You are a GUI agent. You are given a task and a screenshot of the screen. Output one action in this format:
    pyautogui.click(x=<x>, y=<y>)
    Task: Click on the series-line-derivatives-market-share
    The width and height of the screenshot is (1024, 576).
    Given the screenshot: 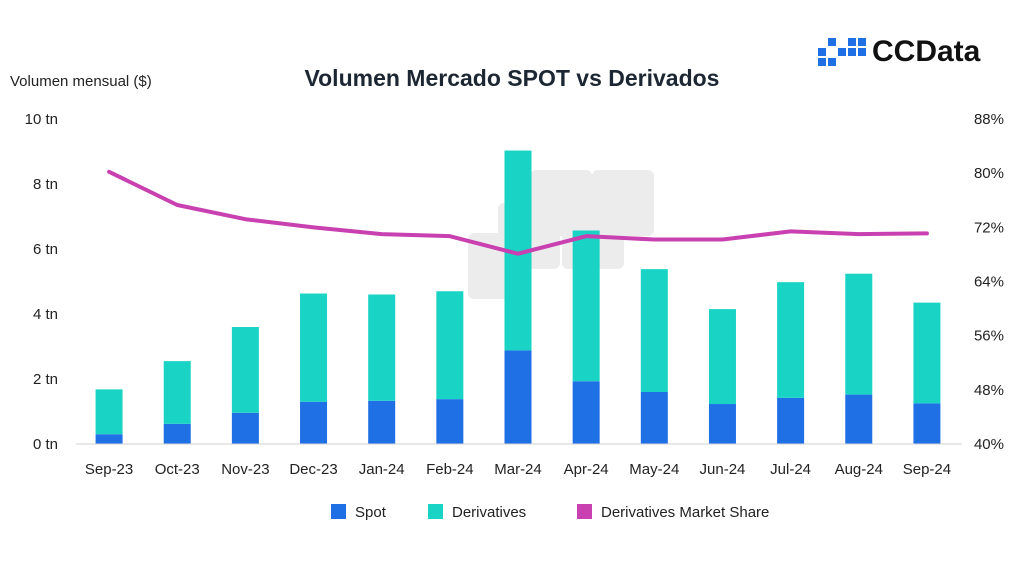 What is the action you would take?
    pyautogui.click(x=518, y=212)
    